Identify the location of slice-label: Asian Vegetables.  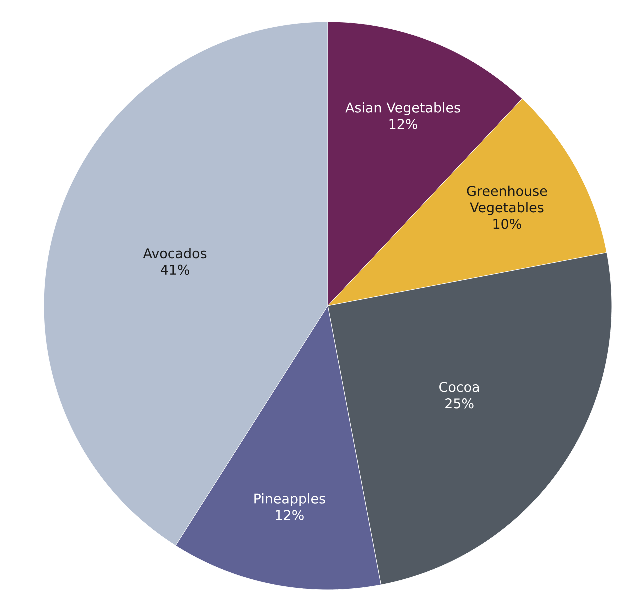
(403, 109).